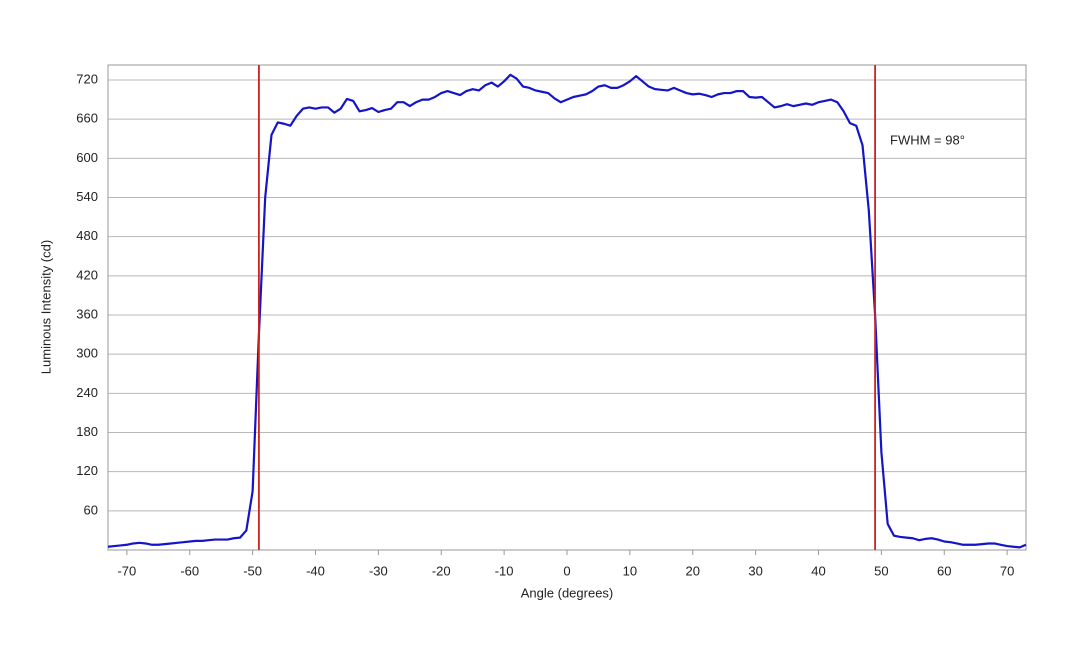 The image size is (1080, 648). Describe the element at coordinates (87, 196) in the screenshot. I see `y-tick-label: 540` at that location.